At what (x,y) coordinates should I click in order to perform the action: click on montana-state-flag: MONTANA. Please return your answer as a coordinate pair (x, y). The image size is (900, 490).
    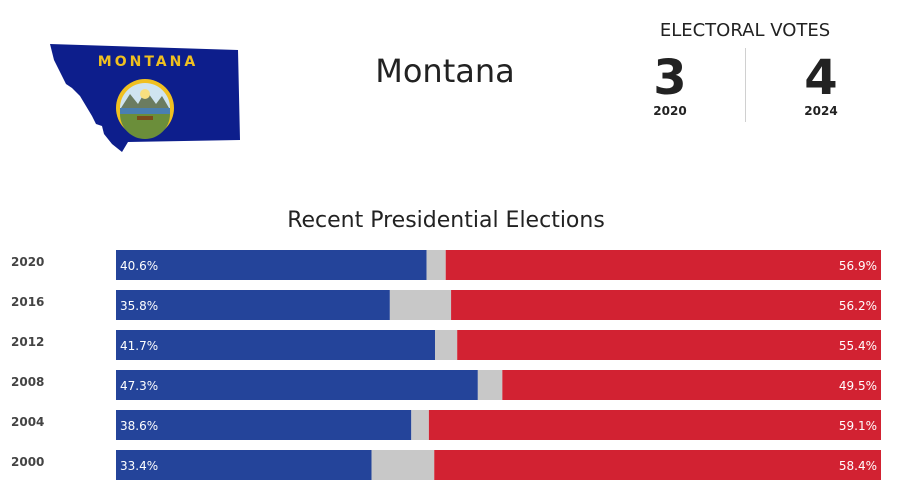
    Looking at the image, I should click on (144, 100).